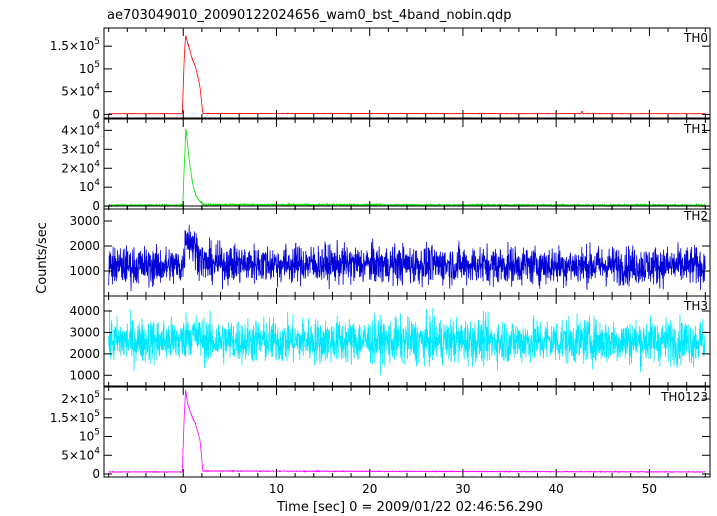  Describe the element at coordinates (84, 311) in the screenshot. I see `y-tick-label: 4000` at that location.